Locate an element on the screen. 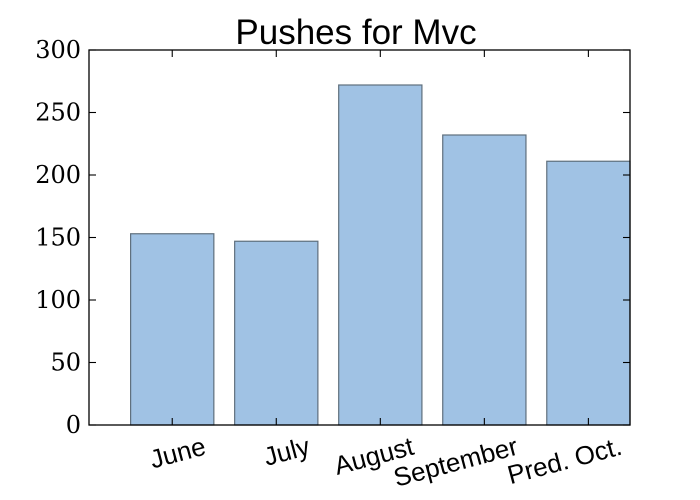  x-tick-label: June is located at coordinates (178, 453).